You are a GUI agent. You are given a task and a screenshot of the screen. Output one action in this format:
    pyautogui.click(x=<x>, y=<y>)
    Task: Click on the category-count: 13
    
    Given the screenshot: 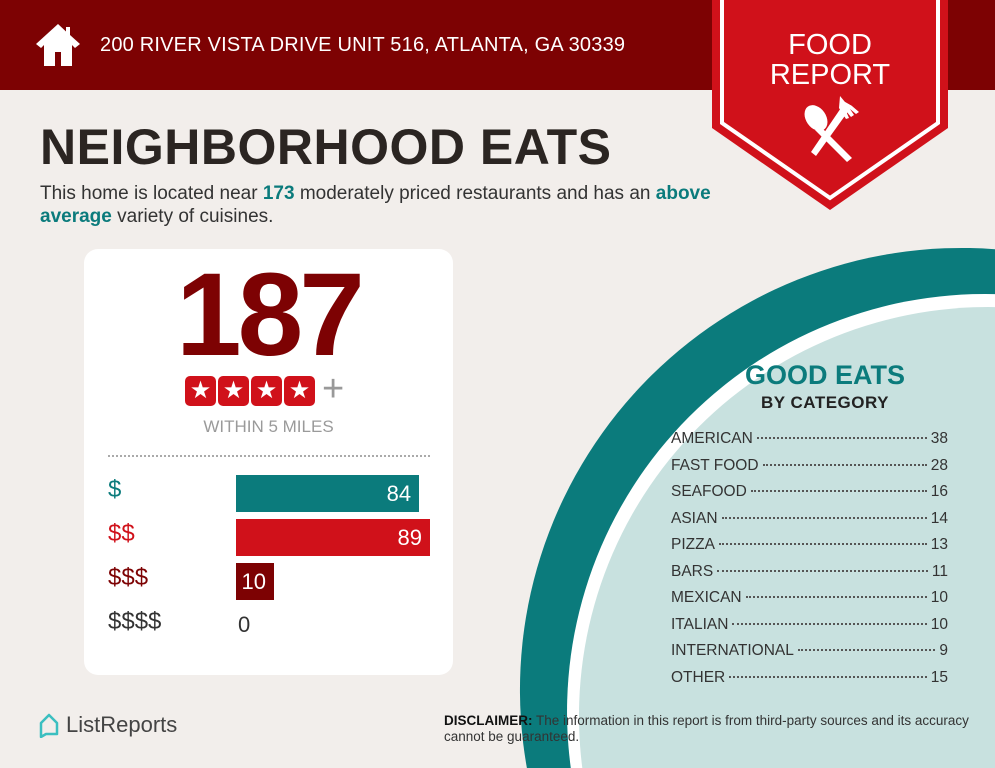 What is the action you would take?
    pyautogui.click(x=939, y=544)
    